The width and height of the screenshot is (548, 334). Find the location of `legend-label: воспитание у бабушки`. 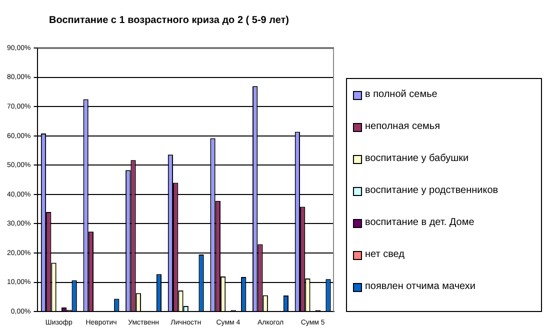

legend-label: воспитание у бабушки is located at coordinates (417, 158).